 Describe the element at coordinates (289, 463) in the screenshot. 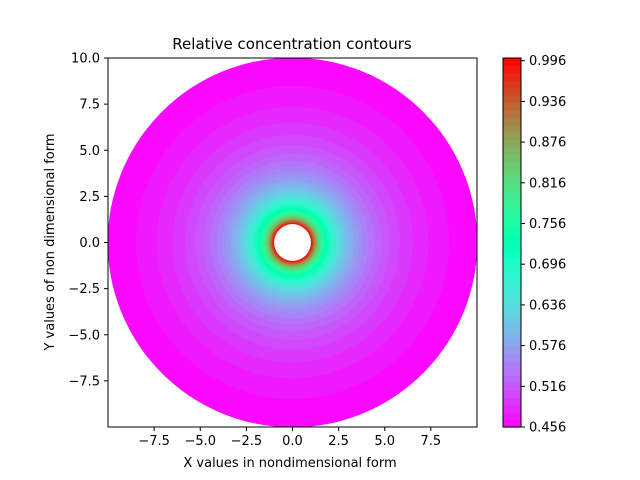

I see `x-axis-label: X values in nondimensional form` at that location.